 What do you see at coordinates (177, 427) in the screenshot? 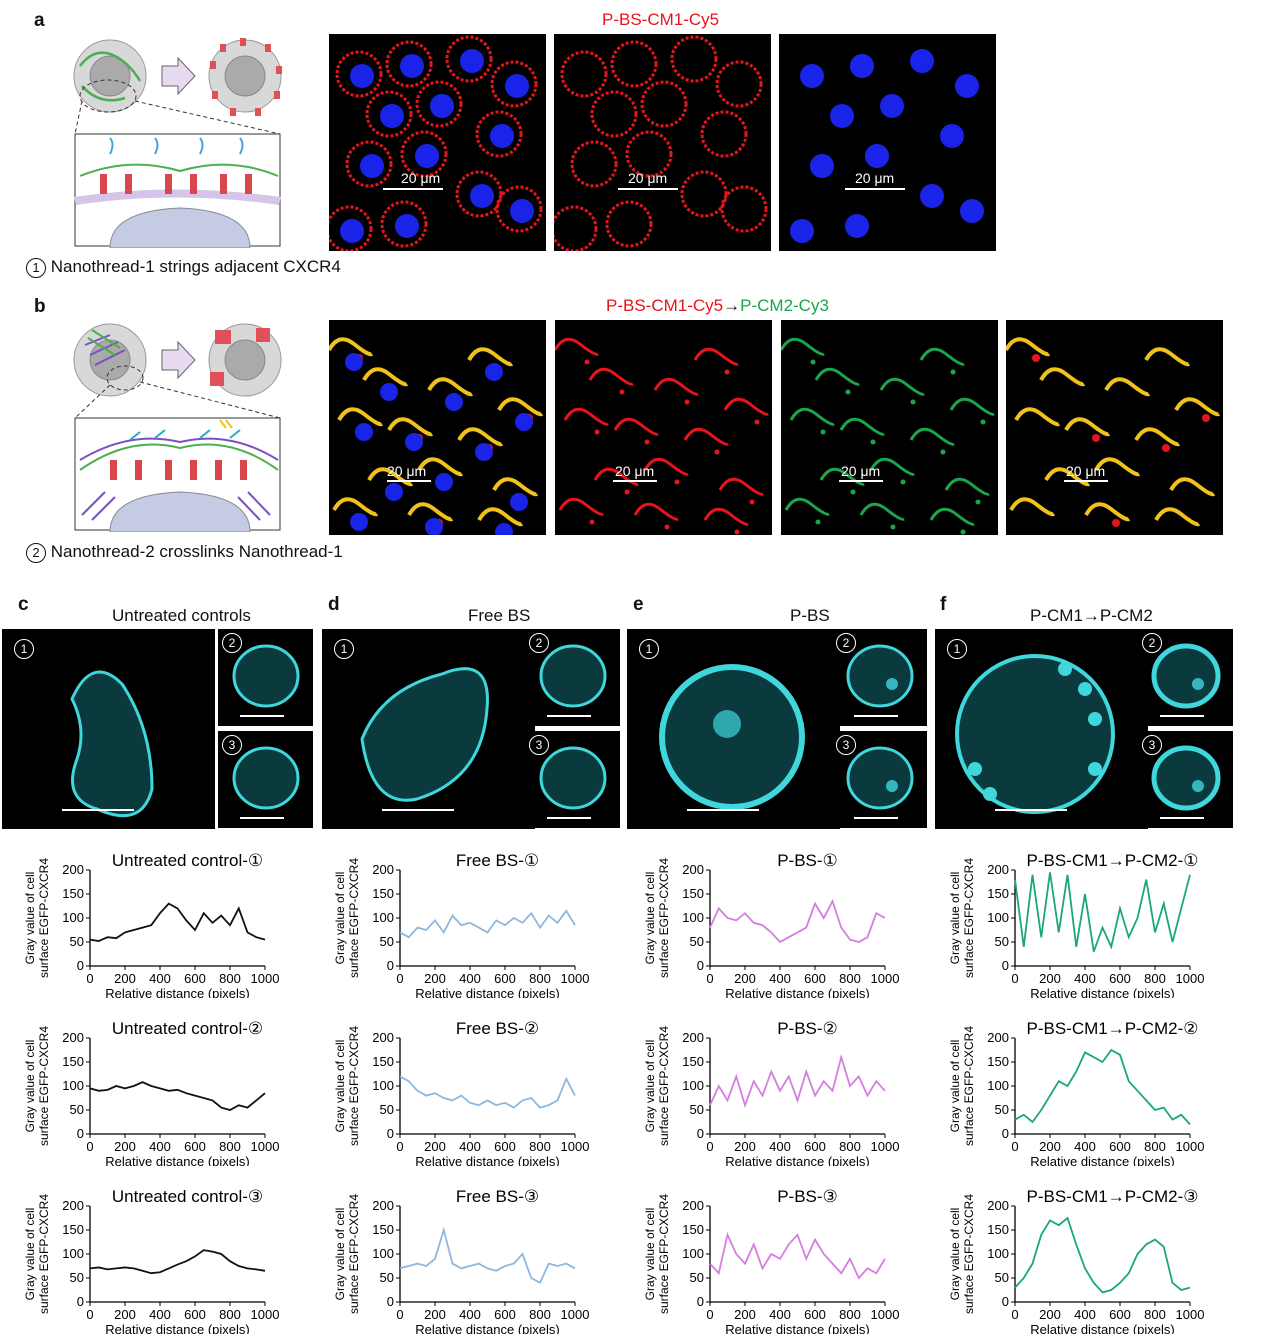
I see `panel-b-schematic` at bounding box center [177, 427].